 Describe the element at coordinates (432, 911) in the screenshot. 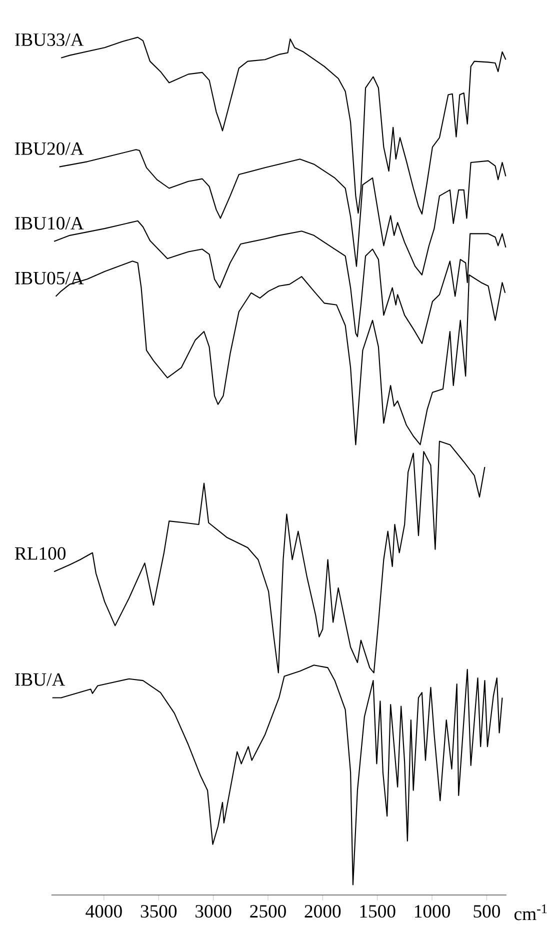

I see `x-tick-label: 1000` at that location.